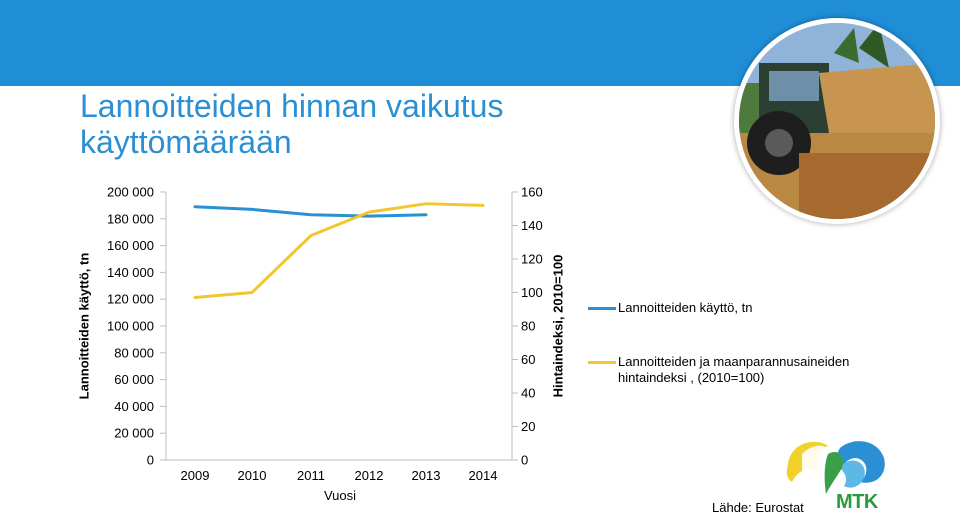 The height and width of the screenshot is (521, 960). Describe the element at coordinates (252, 475) in the screenshot. I see `x-tick-label: 2010` at that location.